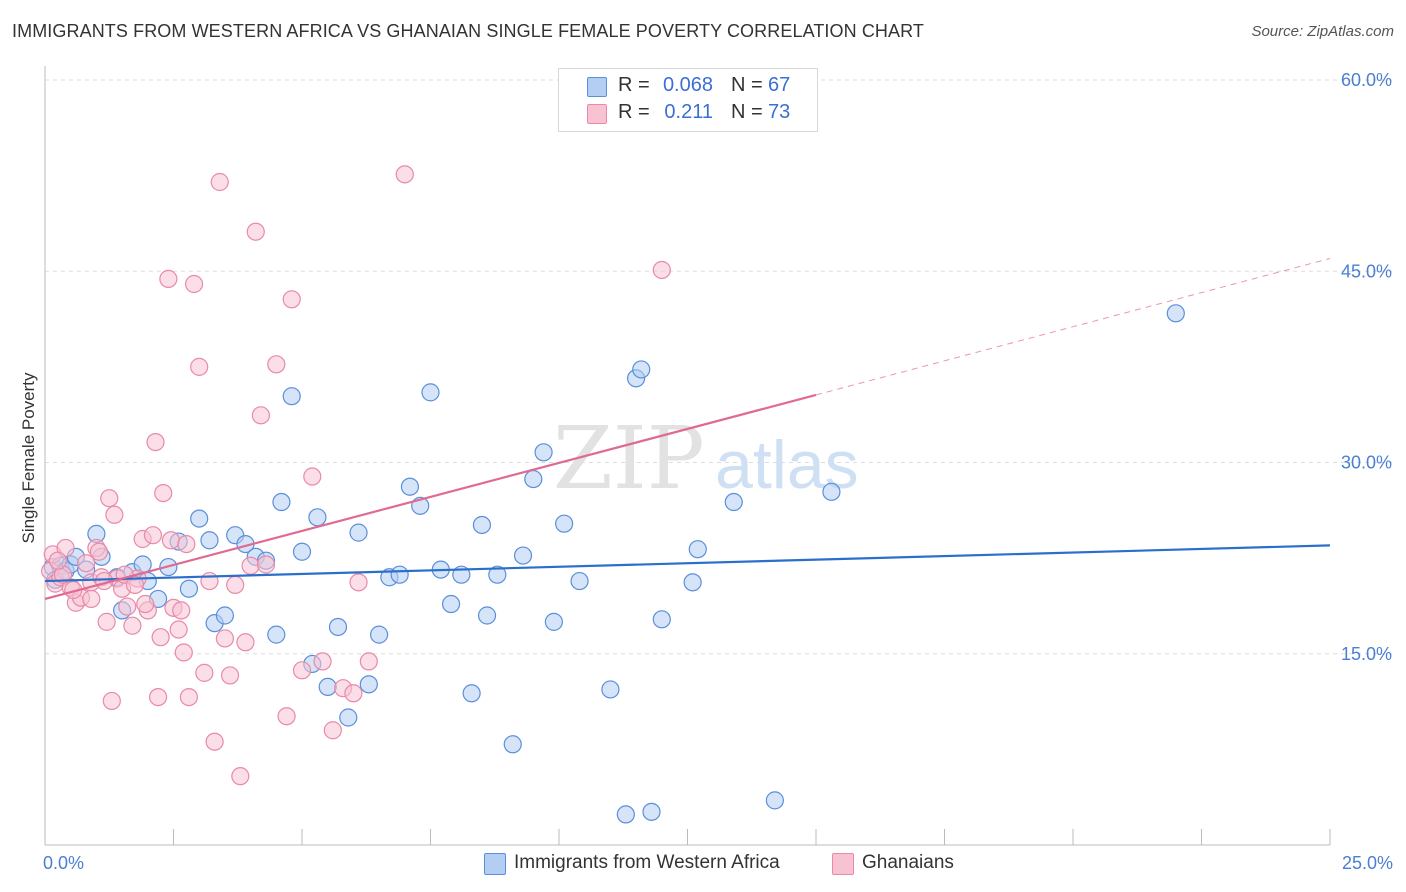 The height and width of the screenshot is (892, 1406). What do you see at coordinates (1366, 654) in the screenshot?
I see `y-tick-label: 15.0%` at bounding box center [1366, 654].